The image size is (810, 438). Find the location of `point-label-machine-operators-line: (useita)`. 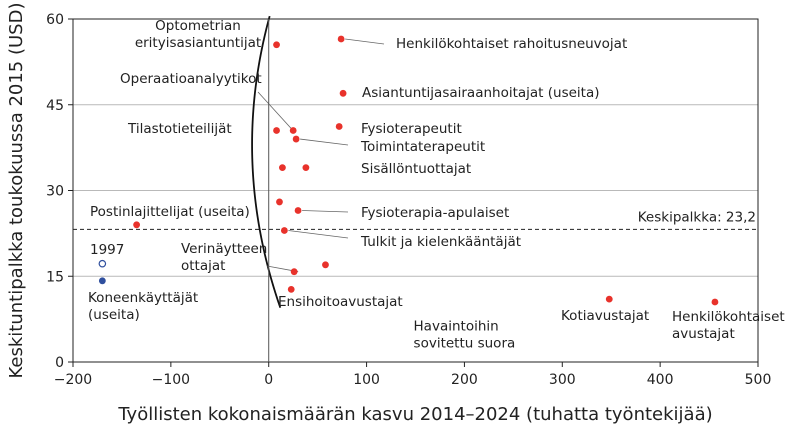

point-label-machine-operators-line: (useita) is located at coordinates (114, 315).